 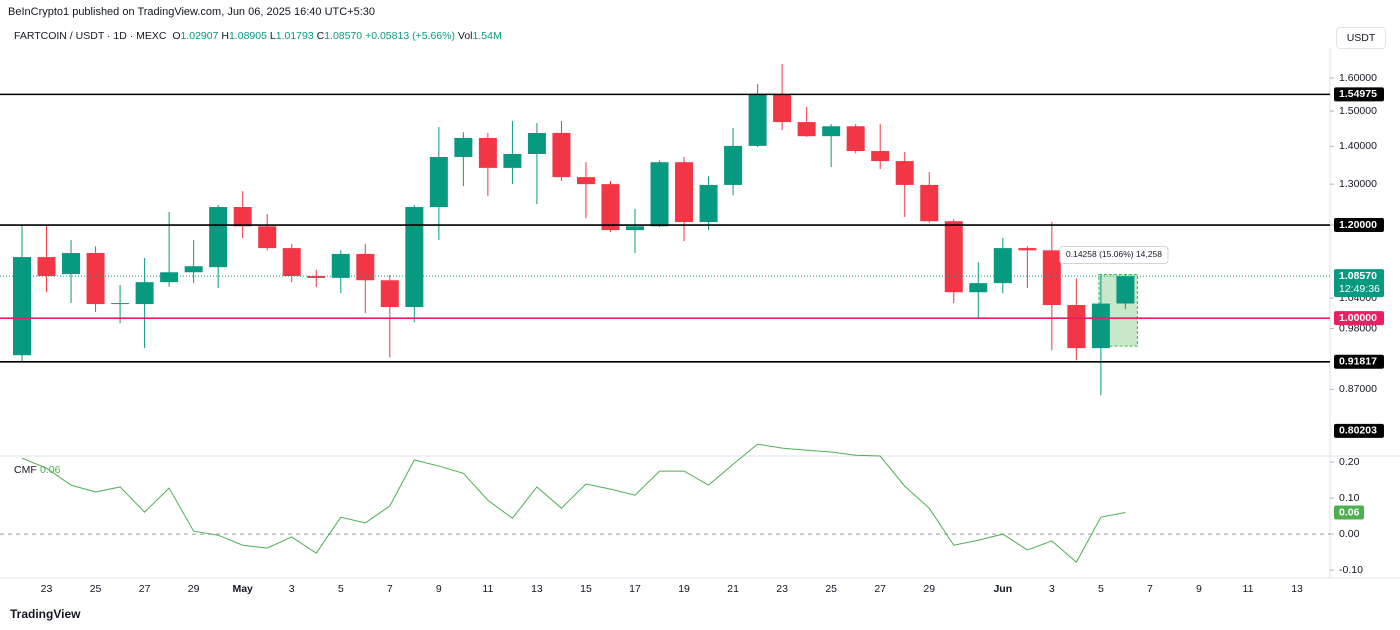 I want to click on level-label: 1.20000, so click(x=1358, y=225).